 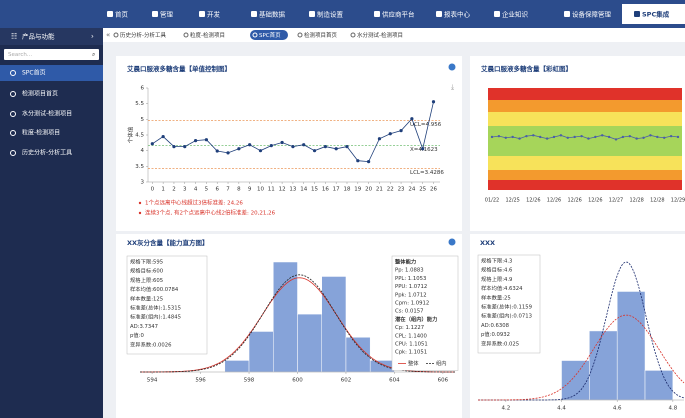 What do you see at coordinates (143, 151) in the screenshot?
I see `y-tick-label: 4` at bounding box center [143, 151].